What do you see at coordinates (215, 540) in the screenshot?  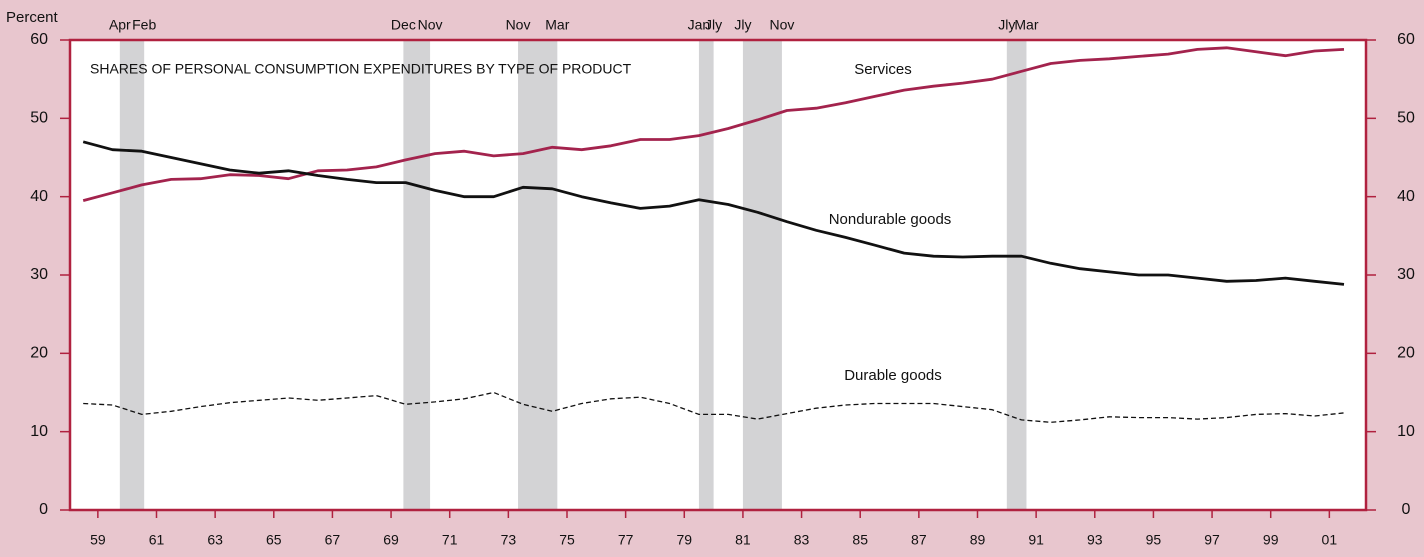 I see `x-tick-label: 63` at bounding box center [215, 540].